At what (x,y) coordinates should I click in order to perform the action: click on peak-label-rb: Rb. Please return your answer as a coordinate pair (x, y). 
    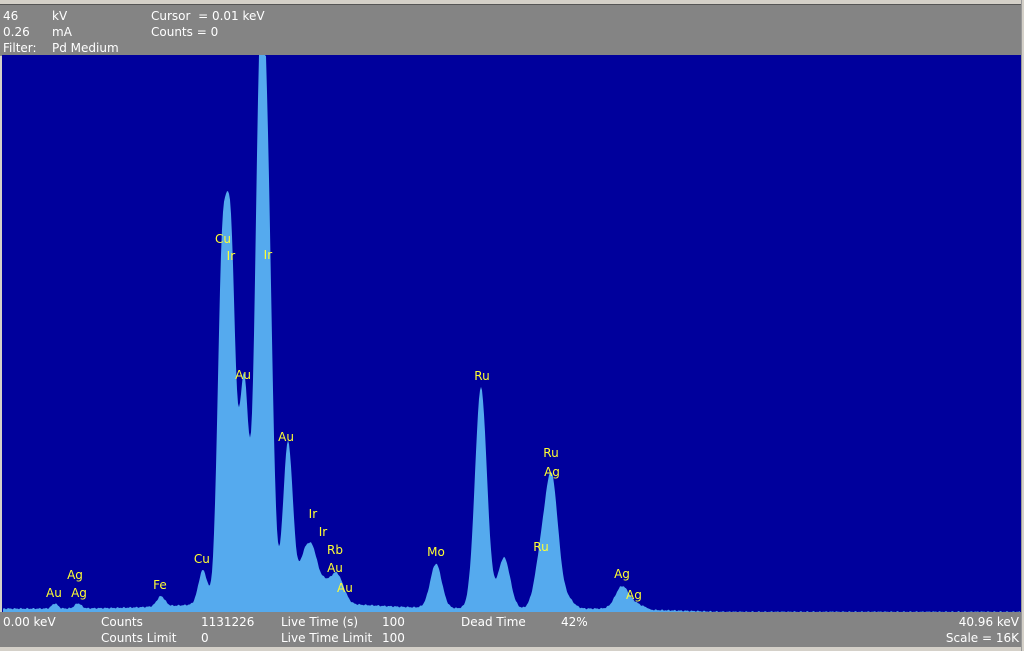
    Looking at the image, I should click on (335, 550).